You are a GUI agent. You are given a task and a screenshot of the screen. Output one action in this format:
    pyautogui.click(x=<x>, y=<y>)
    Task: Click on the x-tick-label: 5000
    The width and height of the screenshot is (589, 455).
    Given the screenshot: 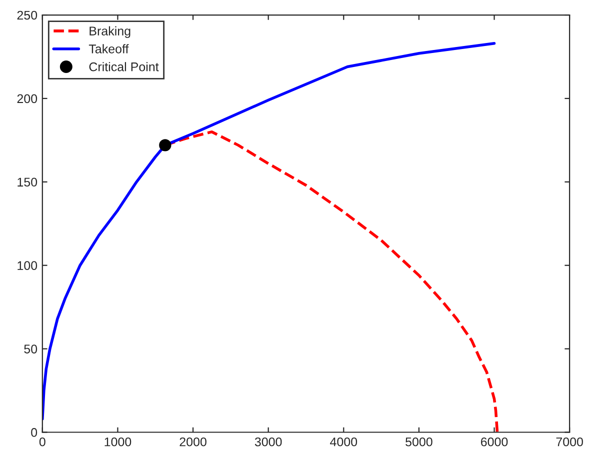 What is the action you would take?
    pyautogui.click(x=419, y=441)
    